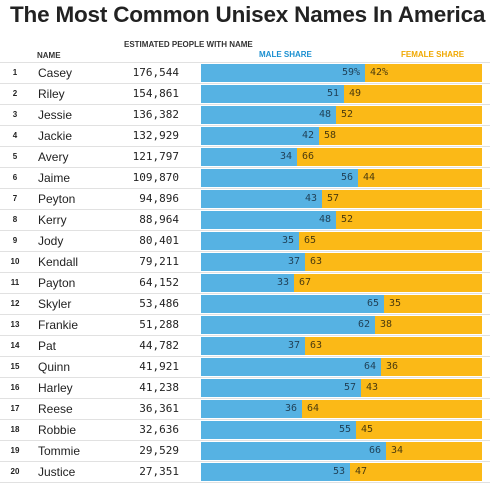 The height and width of the screenshot is (483, 490). Describe the element at coordinates (433, 54) in the screenshot. I see `column-header-female-share: FEMALE SHARE` at that location.